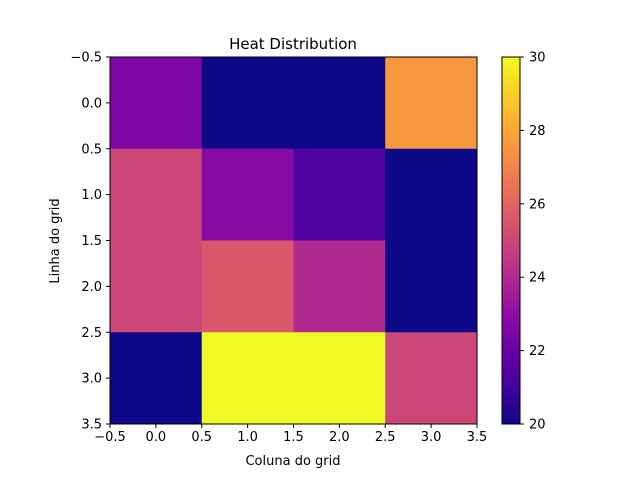 The image size is (640, 481). What do you see at coordinates (91, 195) in the screenshot?
I see `y-tick-label: 1.0` at bounding box center [91, 195].